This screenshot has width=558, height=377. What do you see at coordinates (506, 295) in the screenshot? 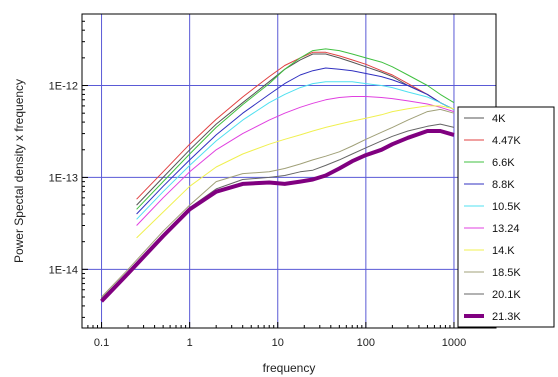
I see `legend-label: 20.1K` at bounding box center [506, 295].